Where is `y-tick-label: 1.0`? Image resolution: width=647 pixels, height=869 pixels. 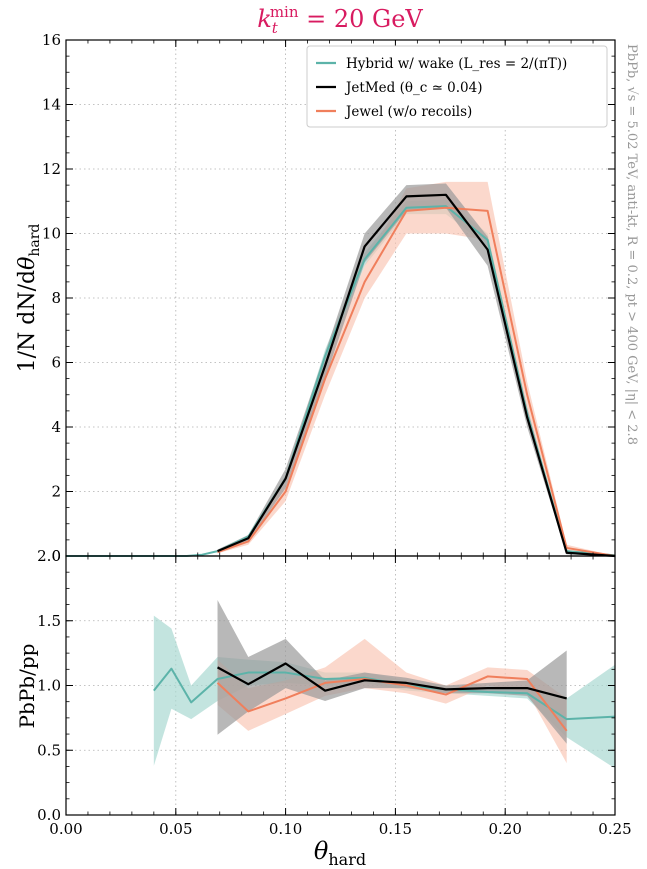 y-tick-label: 1.0 is located at coordinates (49, 686).